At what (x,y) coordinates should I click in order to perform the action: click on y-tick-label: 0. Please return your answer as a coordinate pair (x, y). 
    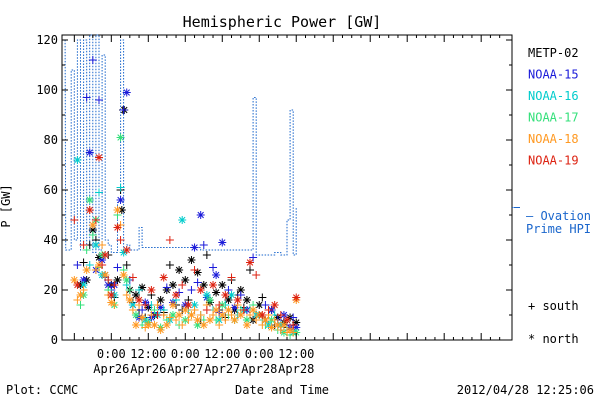
    Looking at the image, I should click on (54, 340).